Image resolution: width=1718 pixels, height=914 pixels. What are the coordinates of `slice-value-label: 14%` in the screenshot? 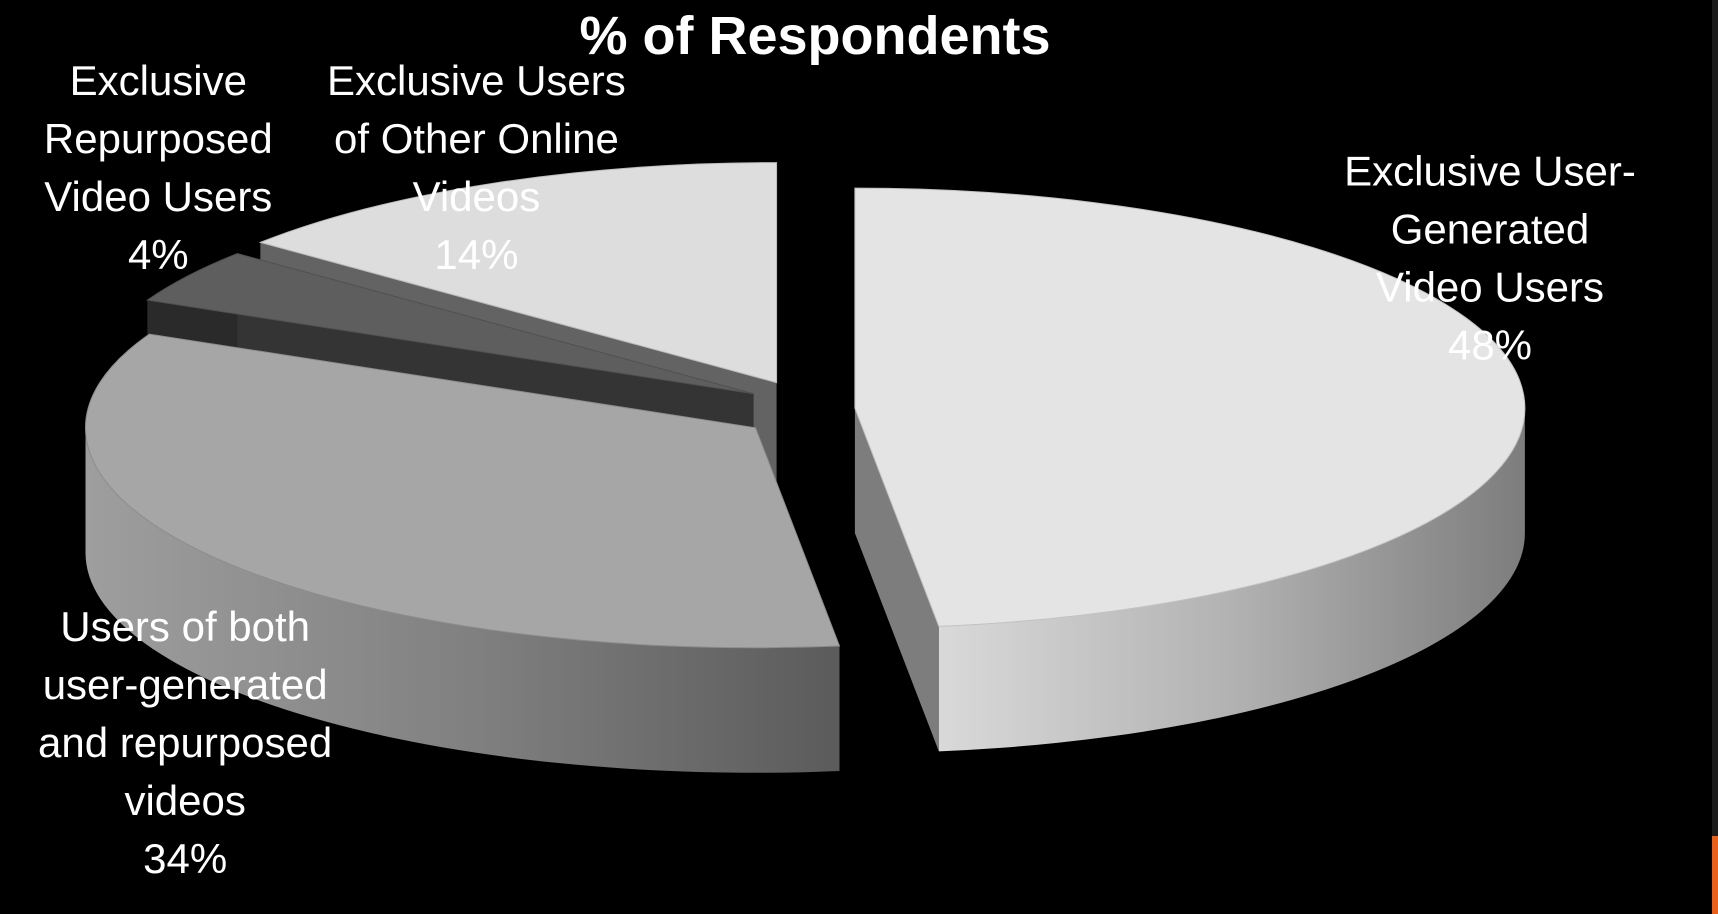 It's located at (476, 254).